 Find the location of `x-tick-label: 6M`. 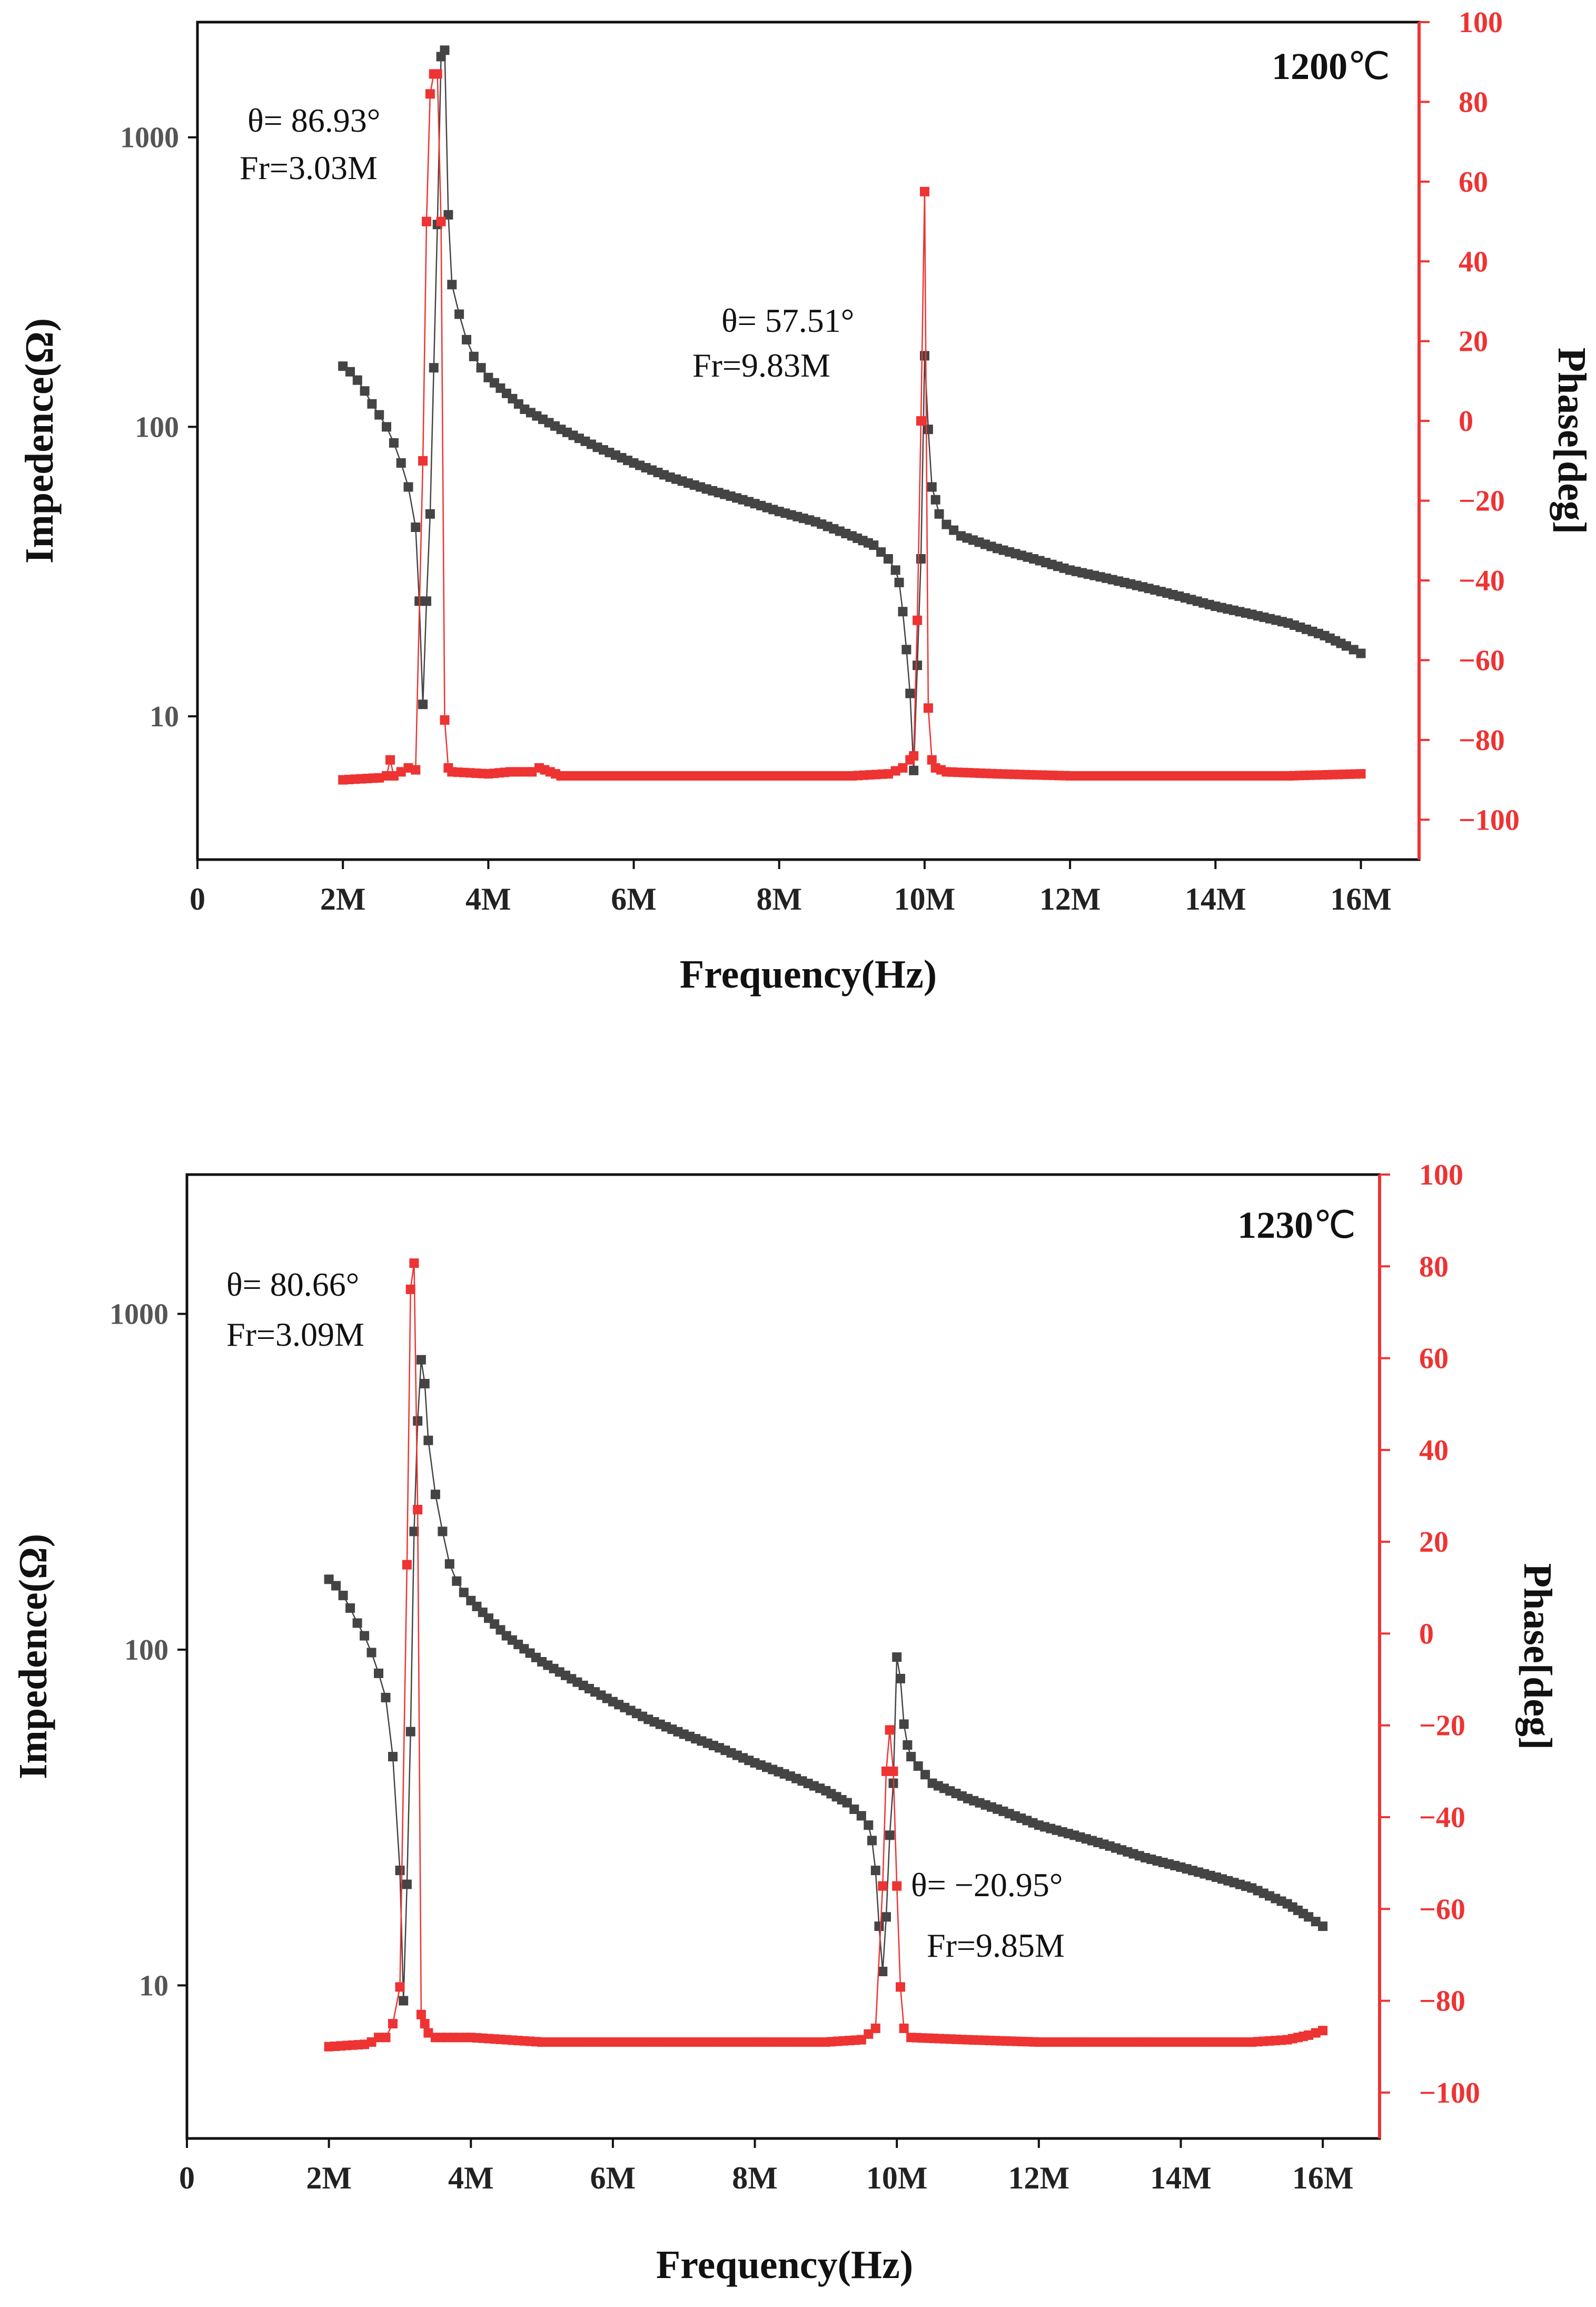

x-tick-label: 6M is located at coordinates (613, 2178).